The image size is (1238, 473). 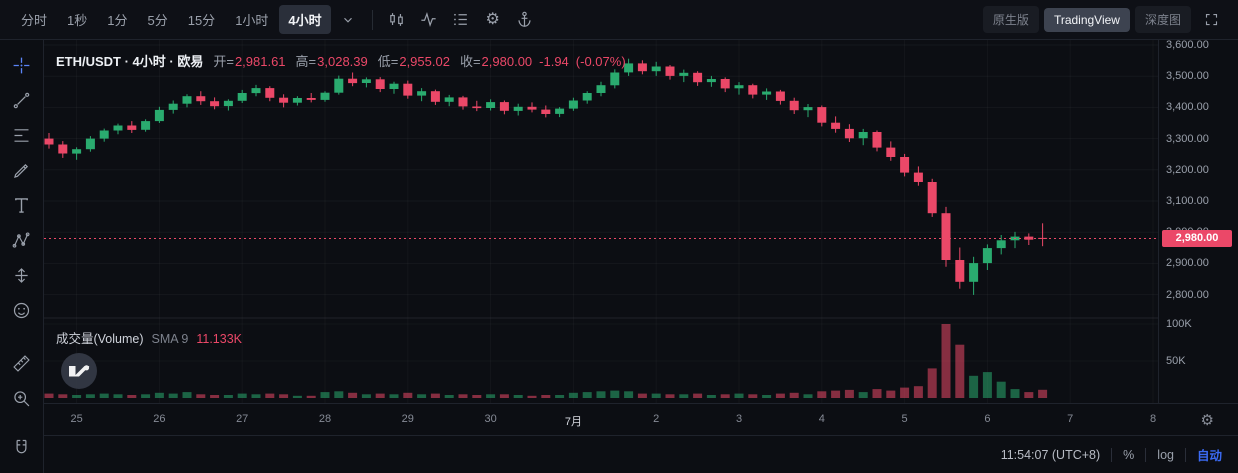 What do you see at coordinates (223, 61) in the screenshot?
I see `open-label: 开=` at bounding box center [223, 61].